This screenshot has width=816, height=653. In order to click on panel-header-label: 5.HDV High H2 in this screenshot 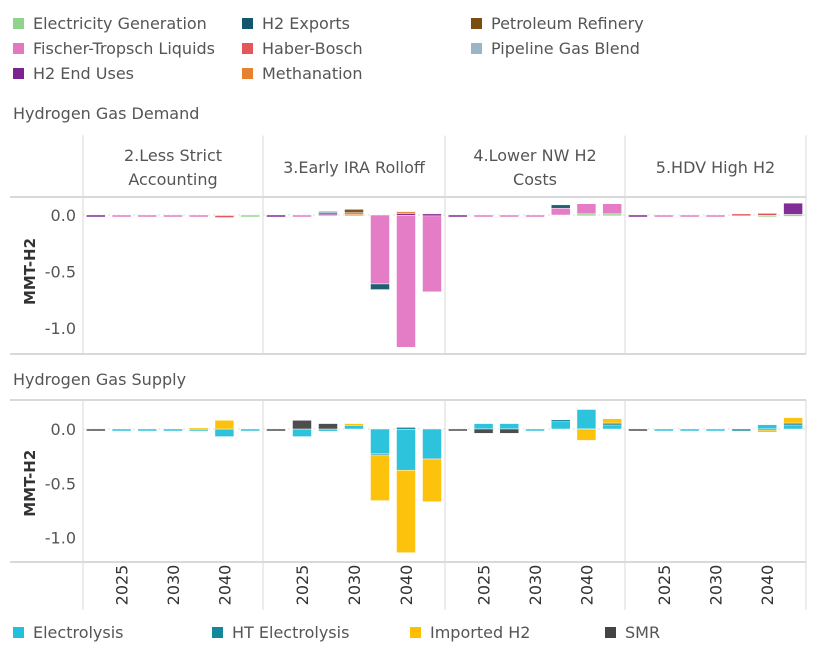, I will do `click(715, 167)`.